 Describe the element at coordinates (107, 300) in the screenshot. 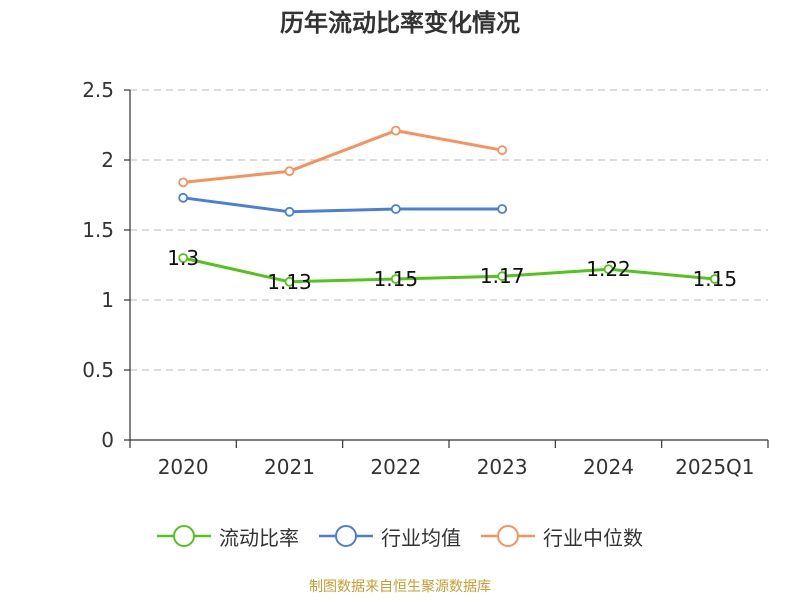

I see `y-tick-label: 1` at that location.